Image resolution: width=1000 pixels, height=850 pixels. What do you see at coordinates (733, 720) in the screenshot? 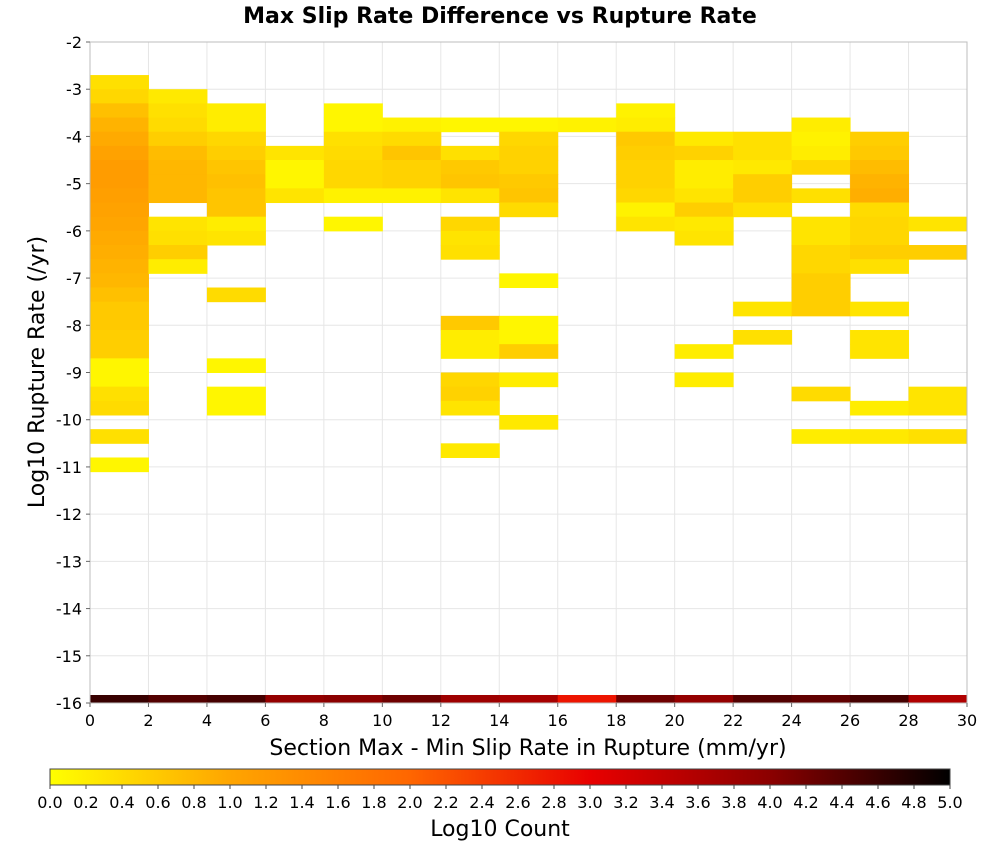
I see `x-tick-label: 22` at bounding box center [733, 720].